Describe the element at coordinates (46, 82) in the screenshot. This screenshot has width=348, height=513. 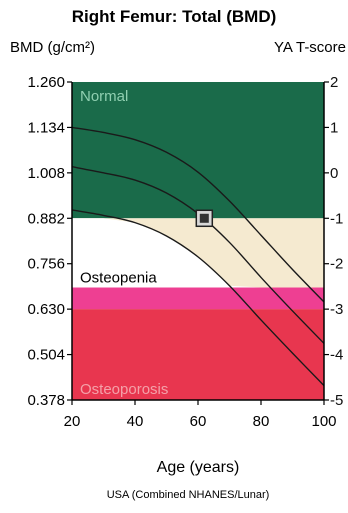
I see `y-tick-label: 1.260` at that location.